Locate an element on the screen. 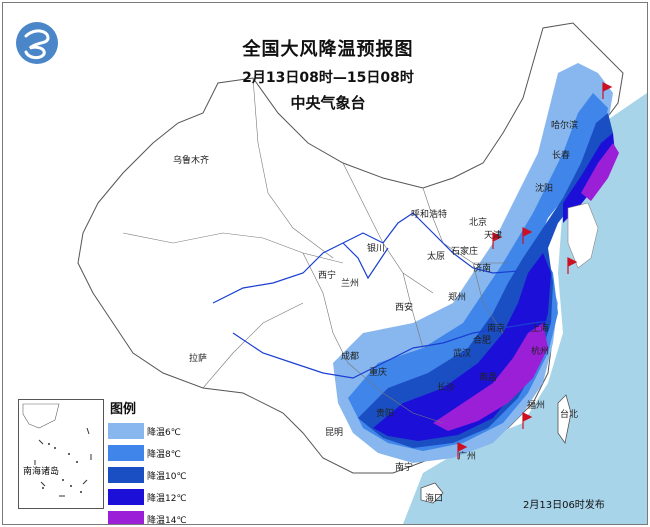  legend-label: 降温10℃ is located at coordinates (167, 476).